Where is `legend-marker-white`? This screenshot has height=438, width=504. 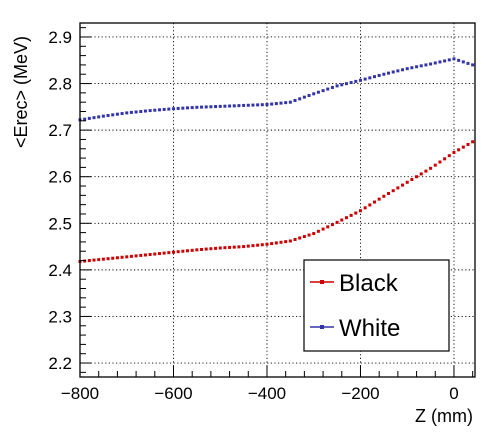 legend-marker-white is located at coordinates (322, 327).